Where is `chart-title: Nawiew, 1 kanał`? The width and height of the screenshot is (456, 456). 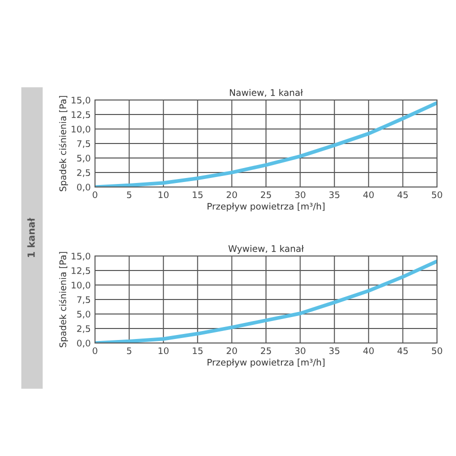
chart-title: Nawiew, 1 kanał is located at coordinates (266, 92).